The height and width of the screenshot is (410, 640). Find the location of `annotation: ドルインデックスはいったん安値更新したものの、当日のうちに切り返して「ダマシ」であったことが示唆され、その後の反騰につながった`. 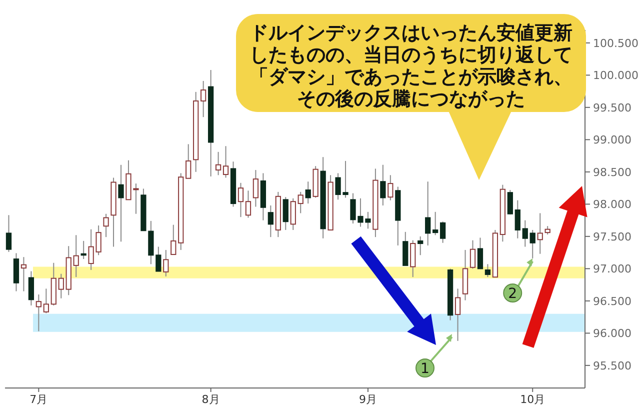

annotation: ドルインデックスはいったん安値更新したものの、当日のうちに切り返して「ダマシ」であったことが示唆され、その後の反騰につながった is located at coordinates (411, 66).